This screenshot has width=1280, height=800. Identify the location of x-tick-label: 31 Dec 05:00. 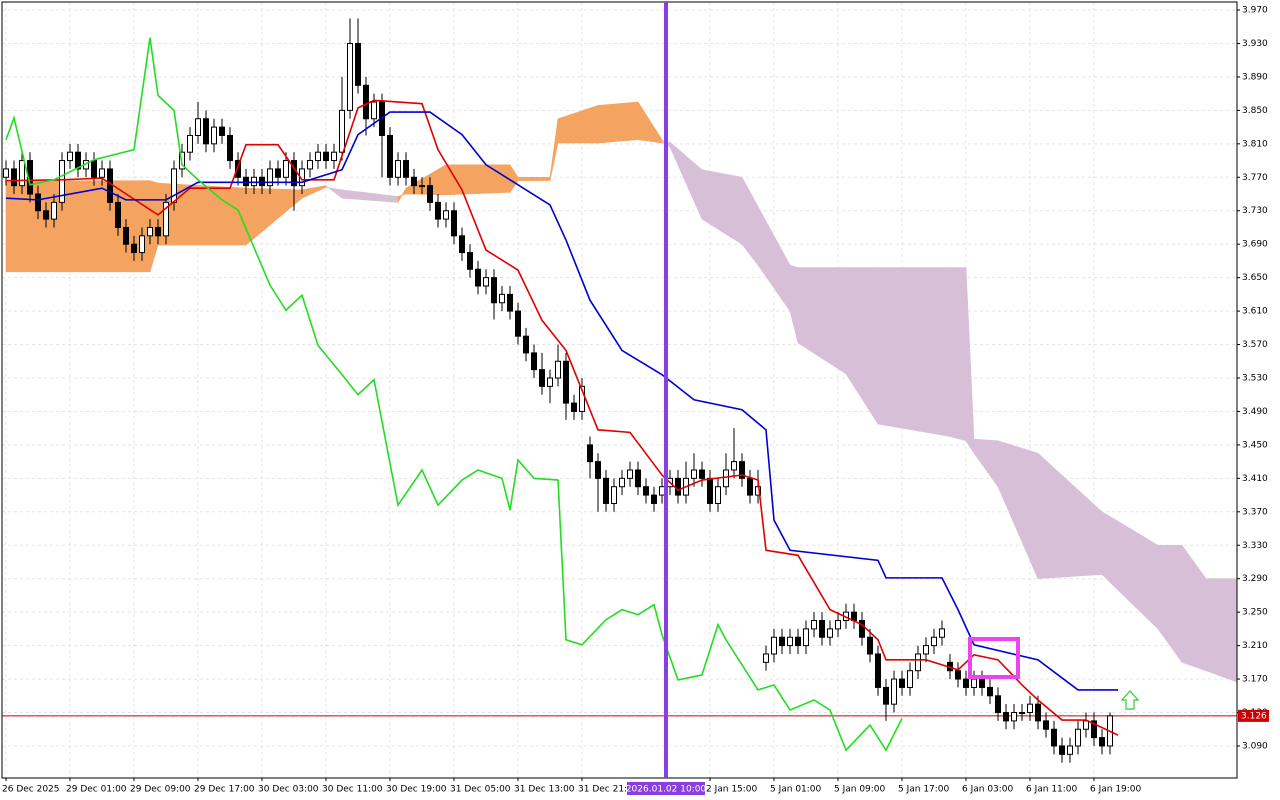
(480, 790).